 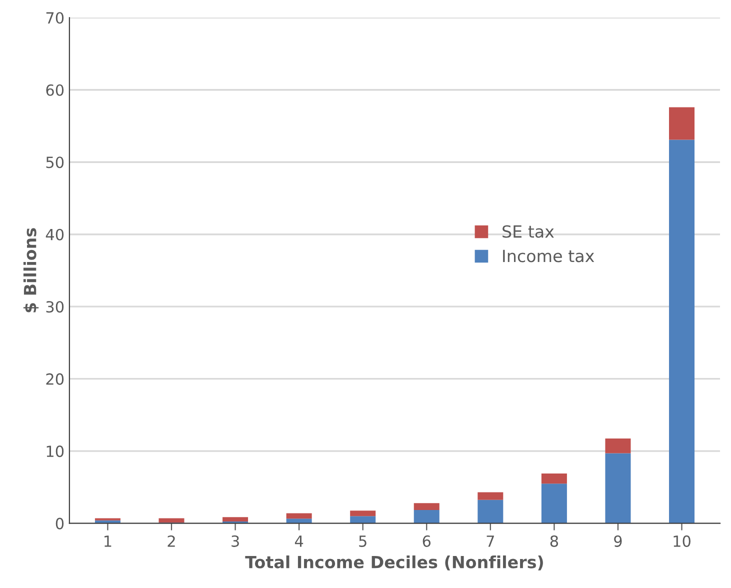 What do you see at coordinates (362, 541) in the screenshot?
I see `x-tick-label: 5` at bounding box center [362, 541].